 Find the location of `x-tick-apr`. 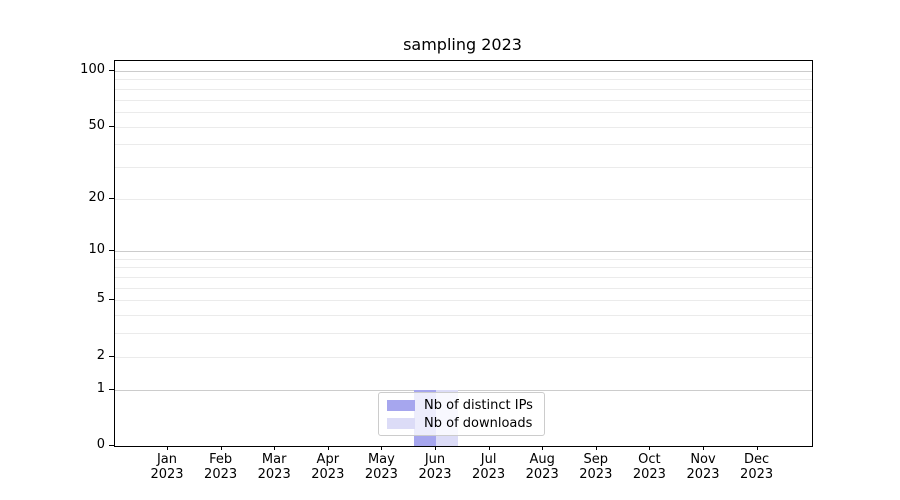

x-tick-apr is located at coordinates (328, 448).